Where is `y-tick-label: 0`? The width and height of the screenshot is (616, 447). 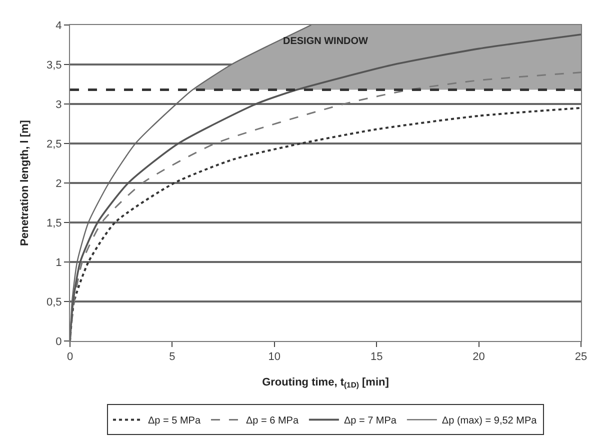
y-tick-label: 0 is located at coordinates (59, 342).